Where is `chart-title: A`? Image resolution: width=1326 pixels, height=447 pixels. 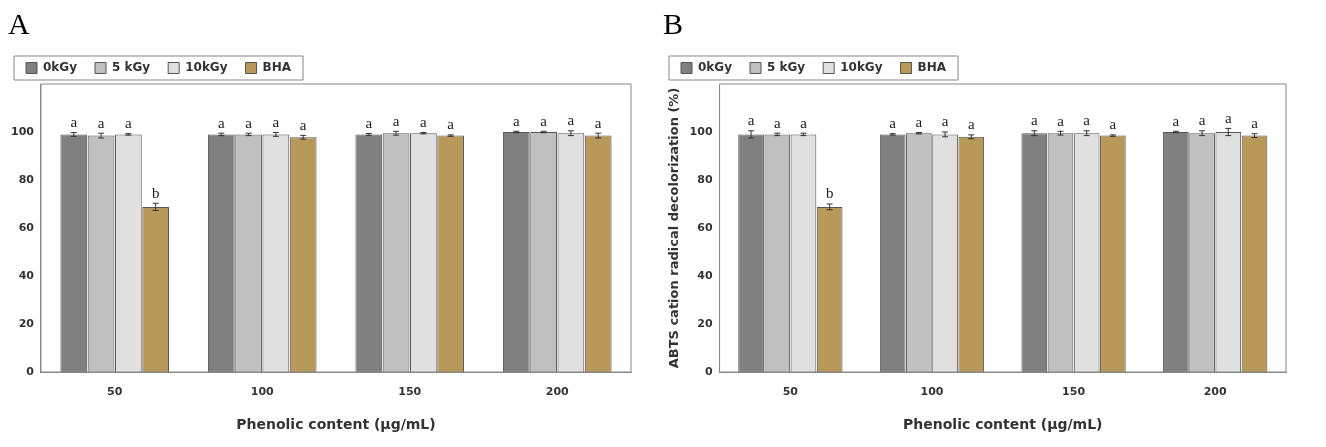 chart-title: A is located at coordinates (19, 23).